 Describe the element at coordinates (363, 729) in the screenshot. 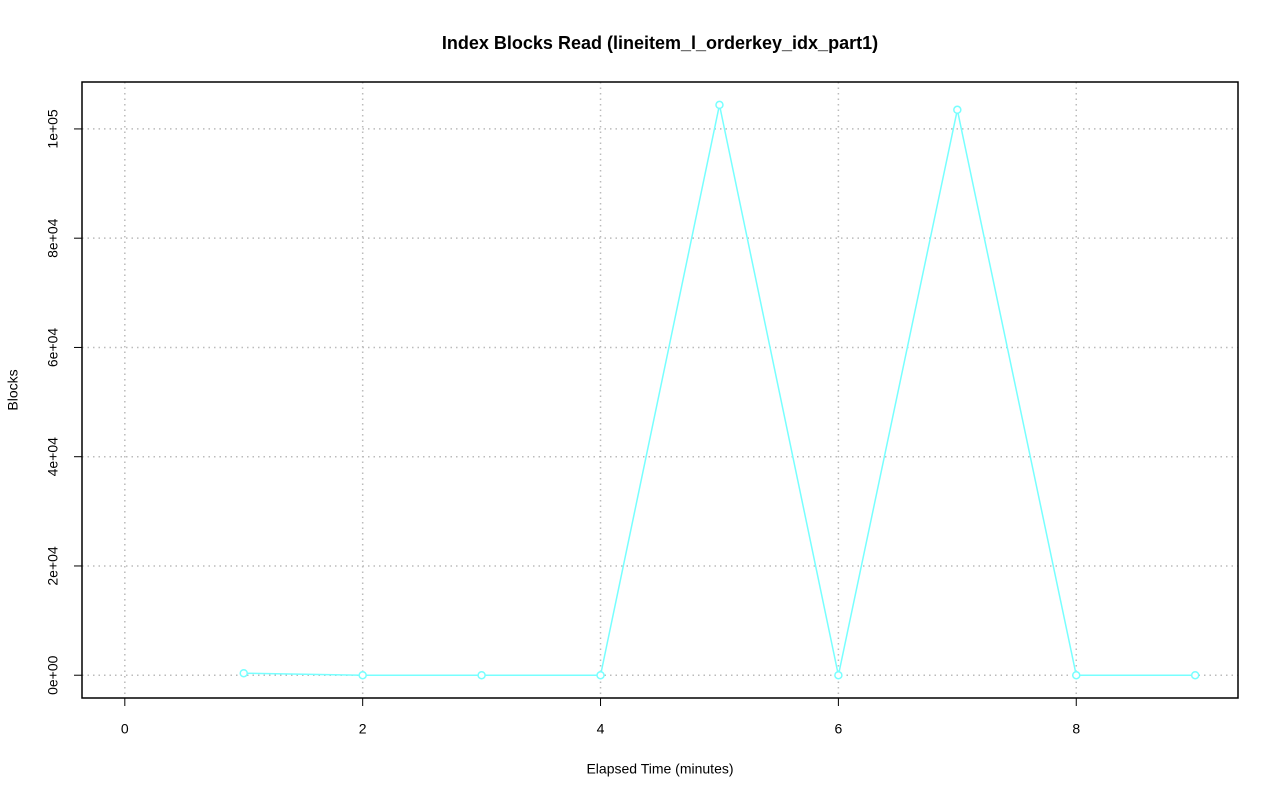

I see `x-tick-label: 2` at that location.